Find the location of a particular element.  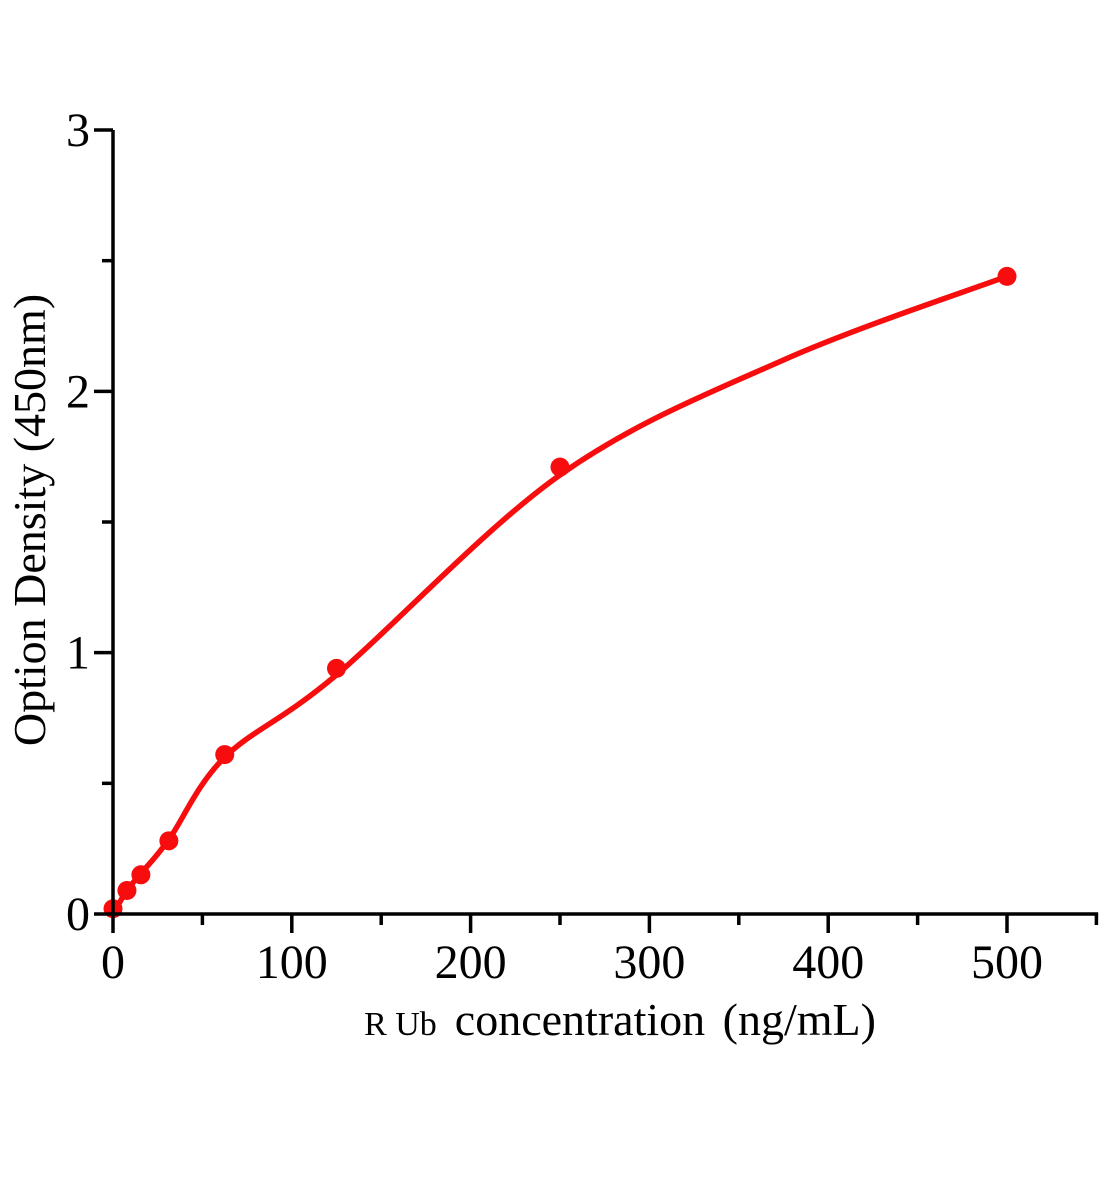

y-tick-label: 1 is located at coordinates (78, 653).